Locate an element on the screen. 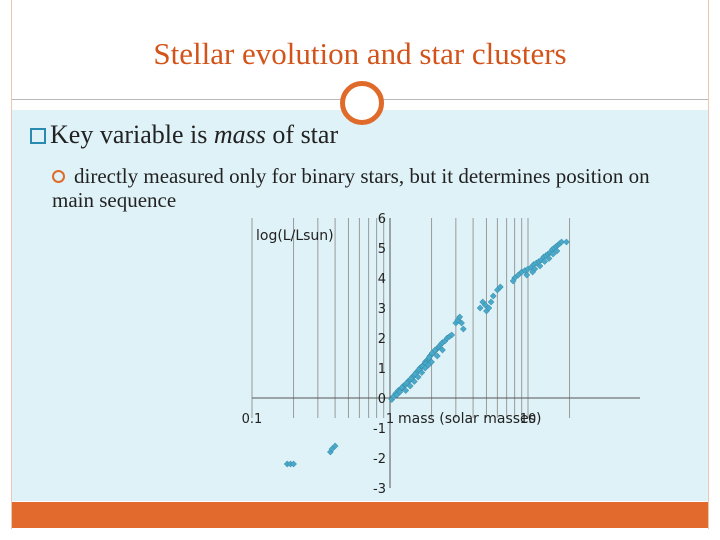  x-tick-label: 1 is located at coordinates (390, 419).